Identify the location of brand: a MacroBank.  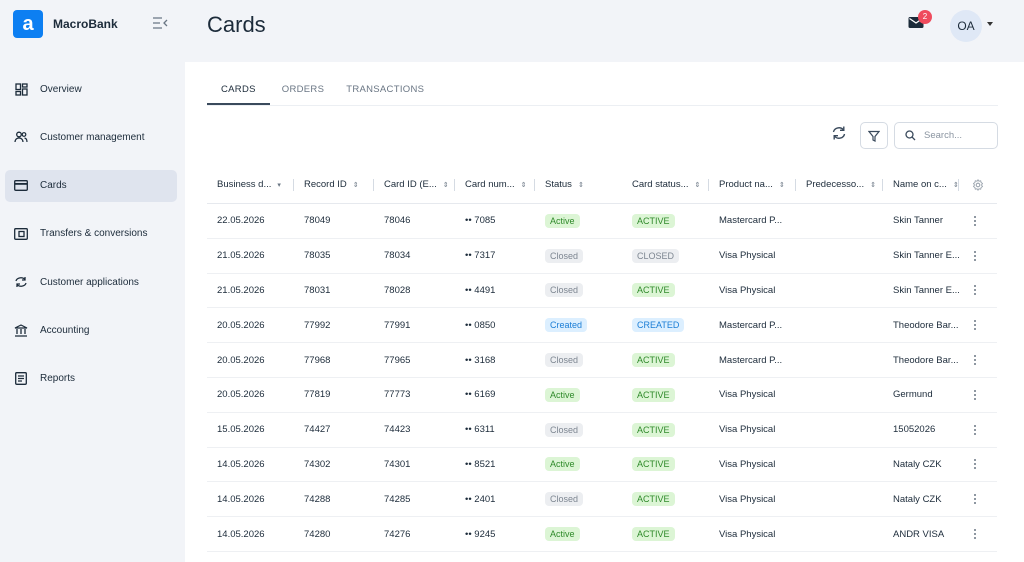
(65, 24).